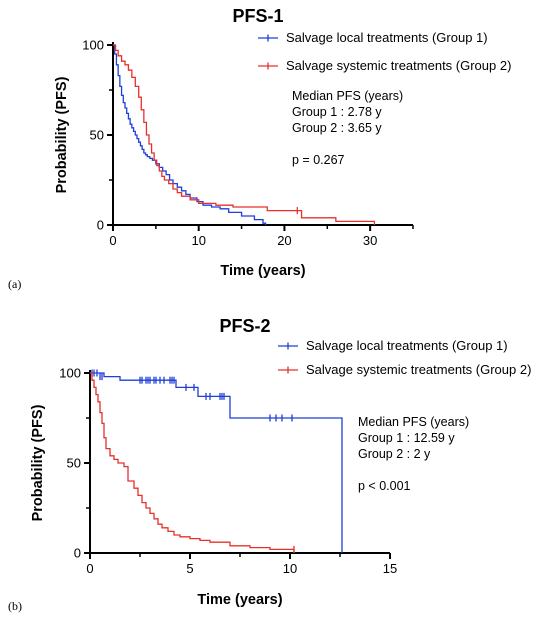  What do you see at coordinates (284, 240) in the screenshot?
I see `x-tick-label: 20` at bounding box center [284, 240].